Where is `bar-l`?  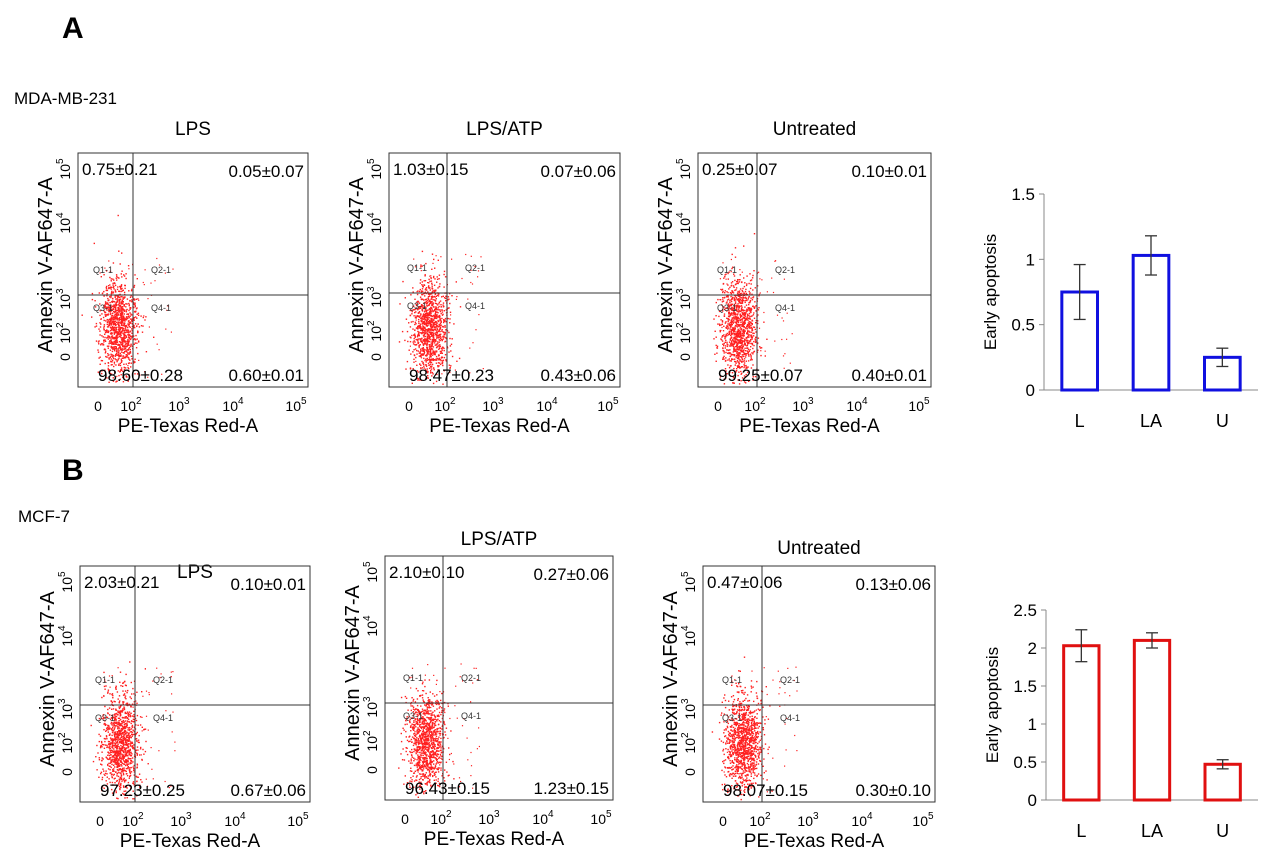 bar-l is located at coordinates (1081, 723).